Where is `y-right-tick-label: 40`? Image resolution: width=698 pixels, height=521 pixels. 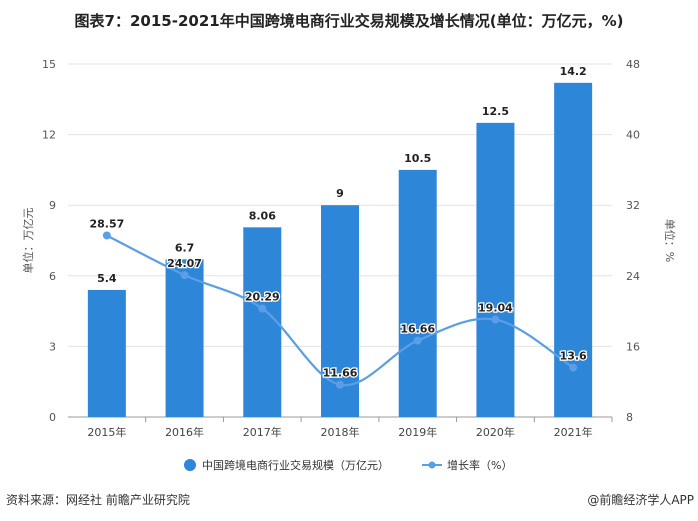
y-right-tick-label: 40 is located at coordinates (633, 135).